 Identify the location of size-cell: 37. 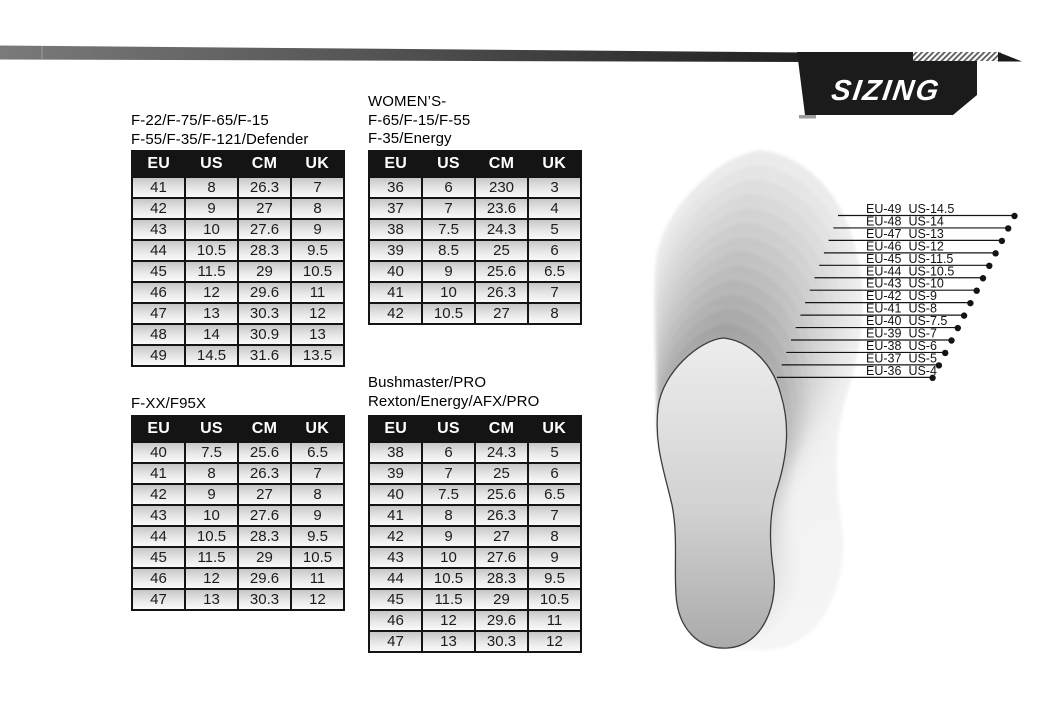
(395, 208).